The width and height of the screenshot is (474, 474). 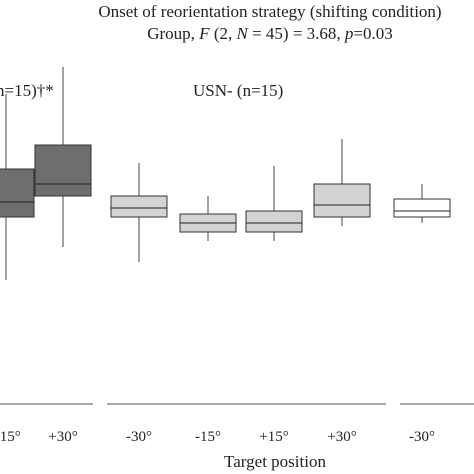 I want to click on group-label-2: USN- (n=15), so click(x=238, y=90).